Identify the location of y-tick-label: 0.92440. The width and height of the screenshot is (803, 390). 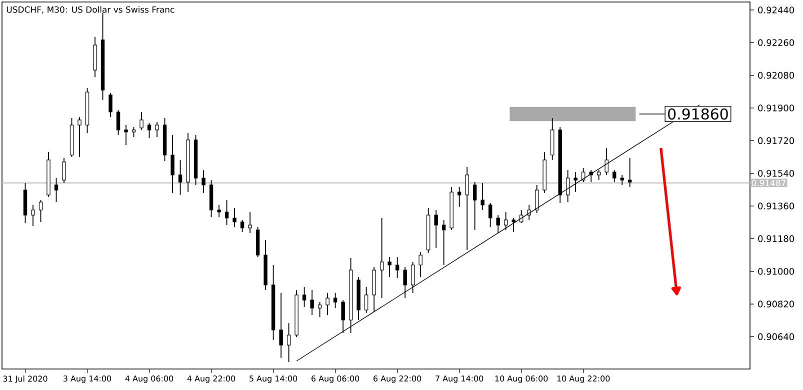
(776, 10).